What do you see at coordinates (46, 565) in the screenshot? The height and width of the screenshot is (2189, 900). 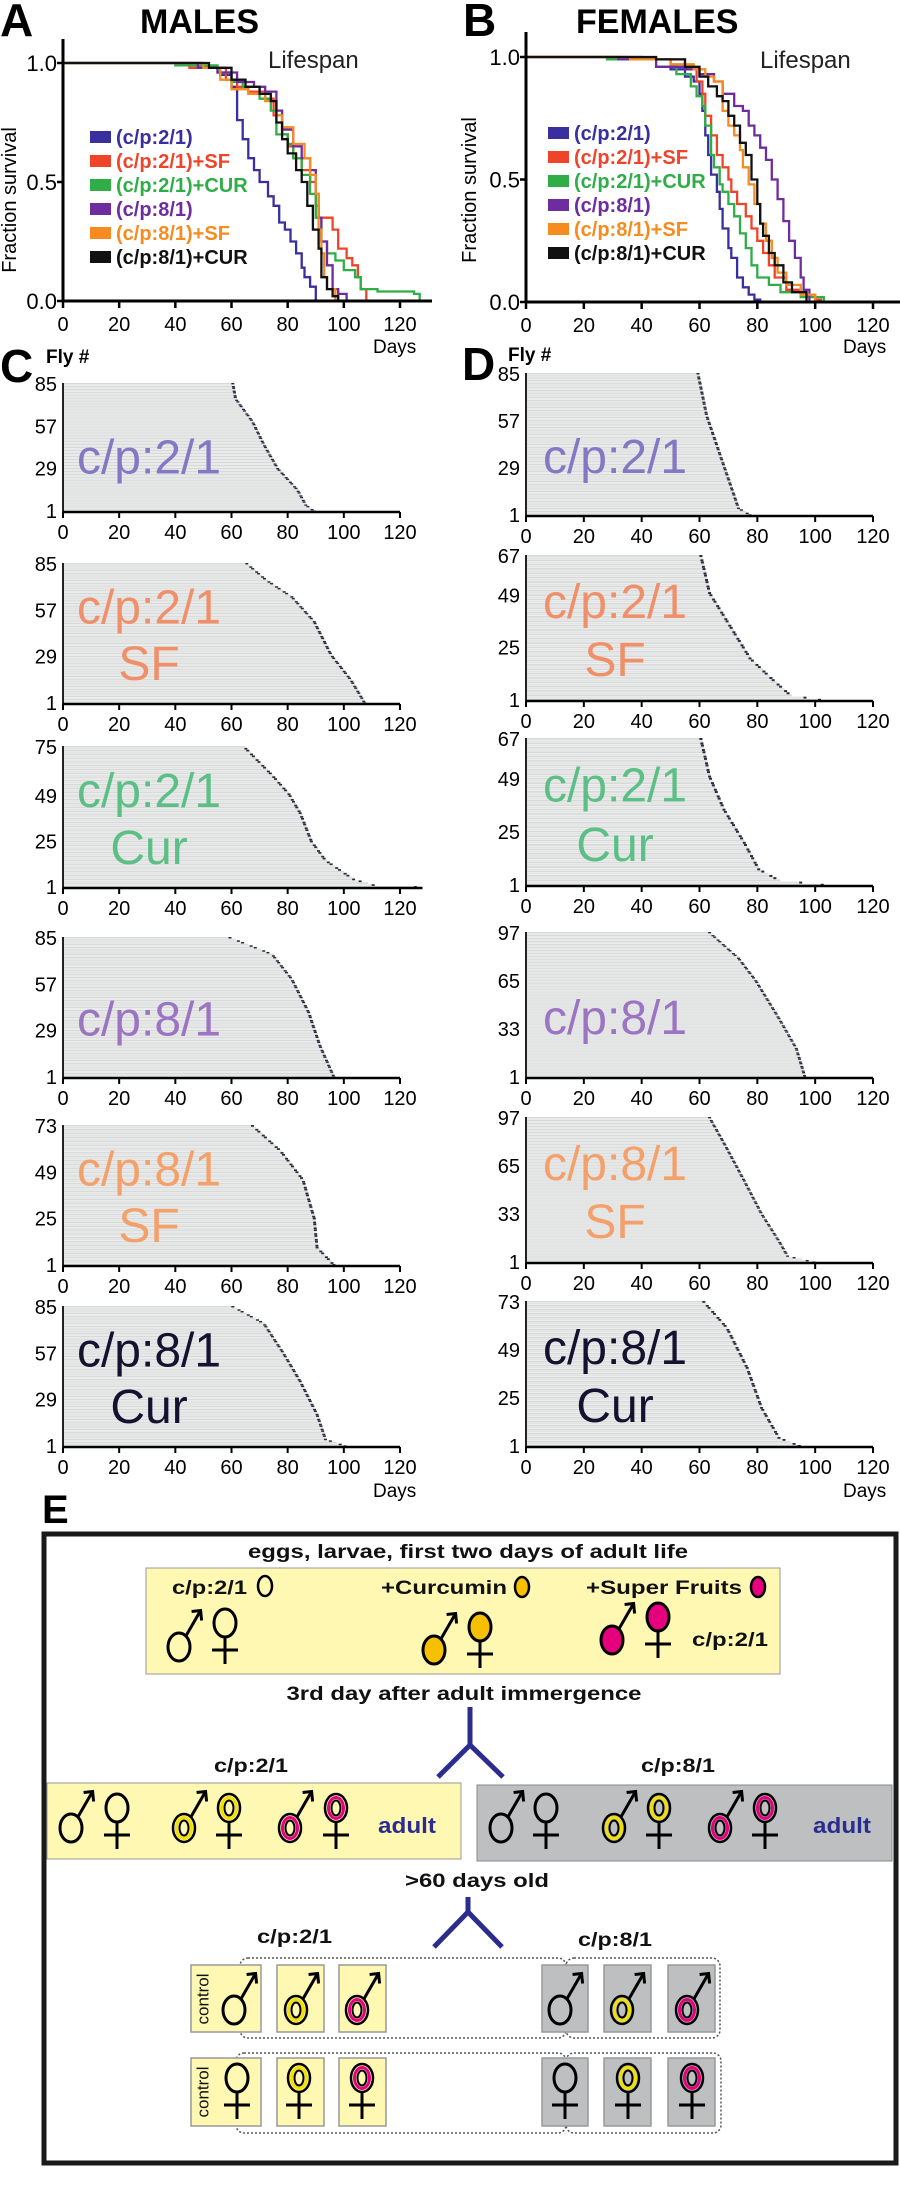 I see `y-tick-label: 85` at bounding box center [46, 565].